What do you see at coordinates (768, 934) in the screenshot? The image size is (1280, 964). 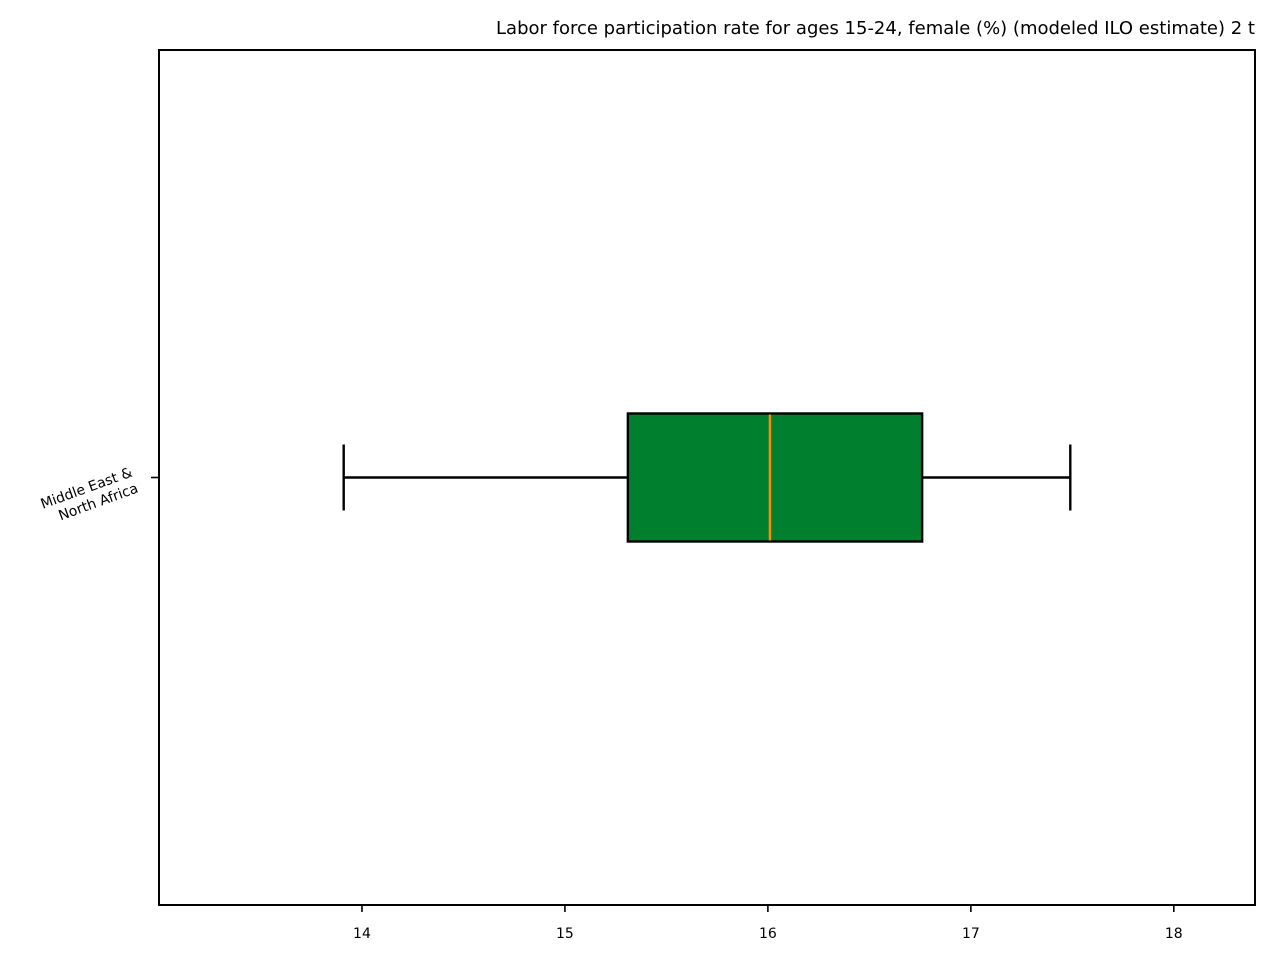 I see `x-tick-label: 16` at bounding box center [768, 934].